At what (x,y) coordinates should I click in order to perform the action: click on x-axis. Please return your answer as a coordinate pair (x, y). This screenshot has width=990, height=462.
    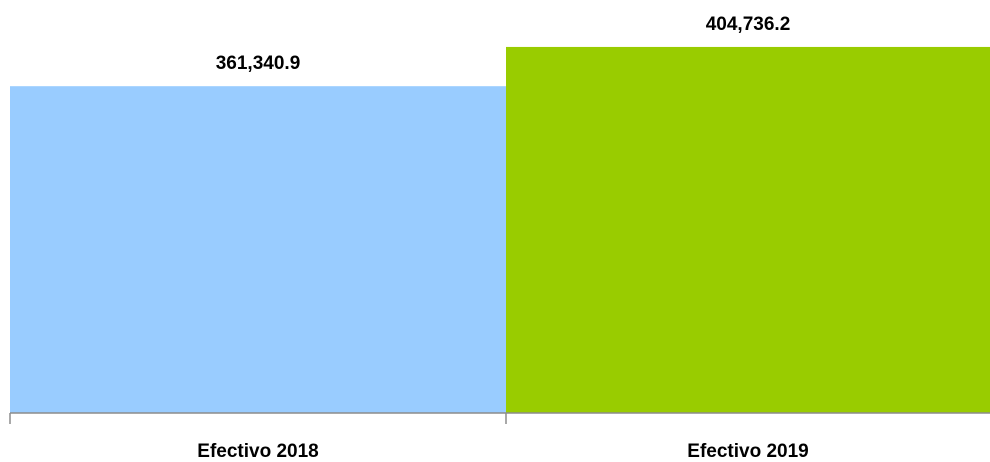
    Looking at the image, I should click on (499, 418).